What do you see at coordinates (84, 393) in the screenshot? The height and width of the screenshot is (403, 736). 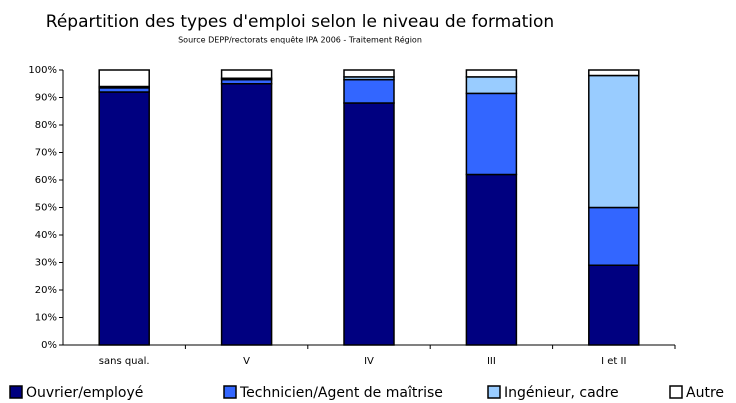 I see `legend-label: Ouvrier/employé` at bounding box center [84, 393].